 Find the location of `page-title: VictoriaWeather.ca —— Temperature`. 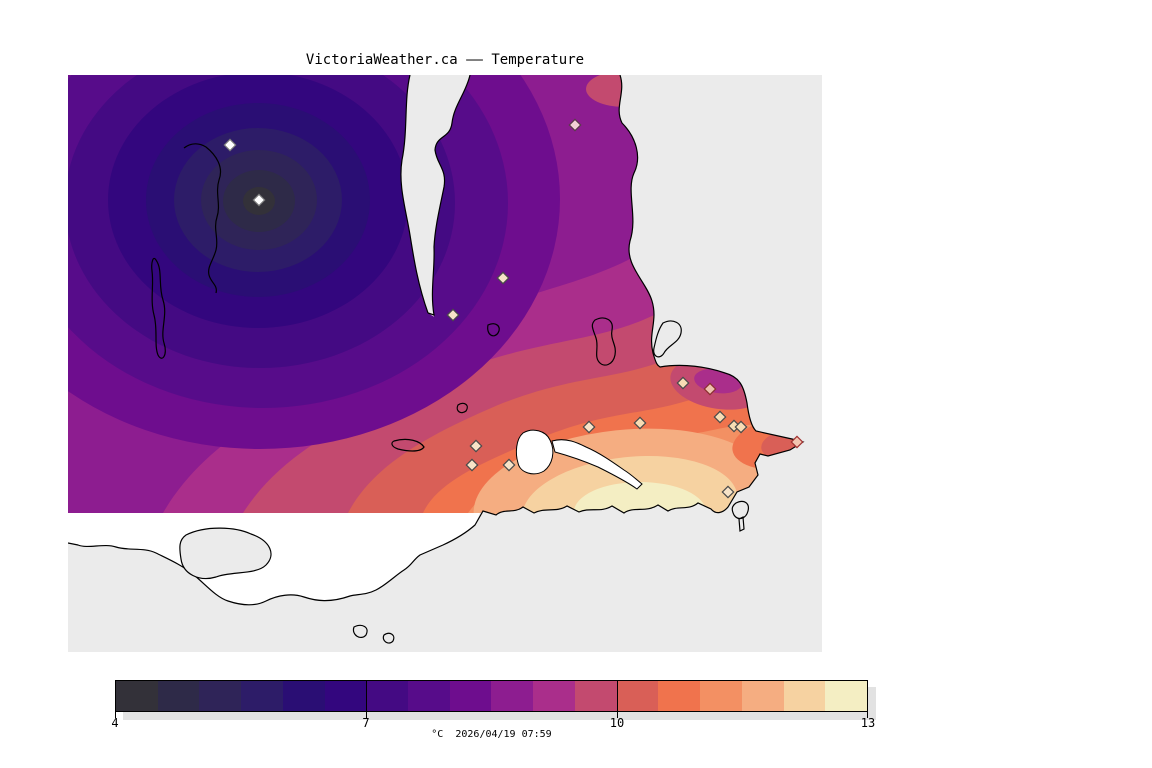

page-title: VictoriaWeather.ca —— Temperature is located at coordinates (445, 60).